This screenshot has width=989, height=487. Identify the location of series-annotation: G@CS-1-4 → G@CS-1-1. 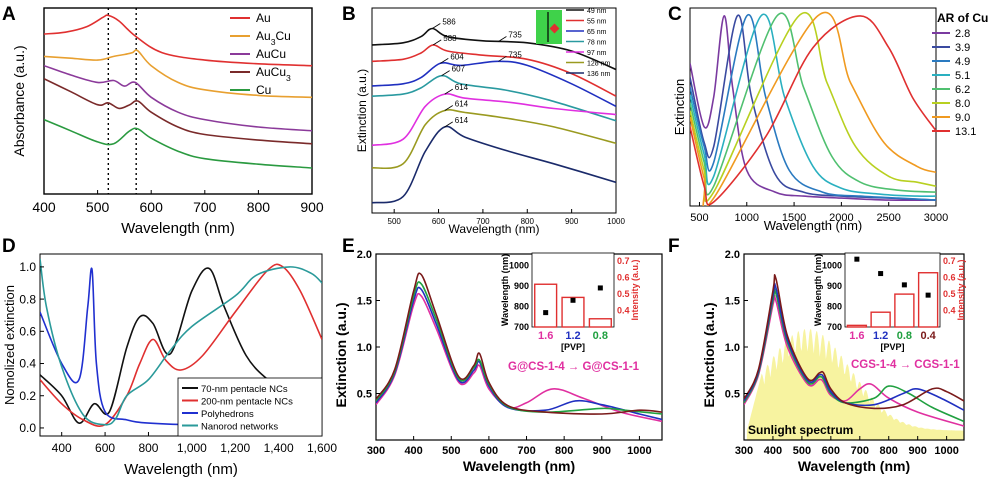
(574, 367).